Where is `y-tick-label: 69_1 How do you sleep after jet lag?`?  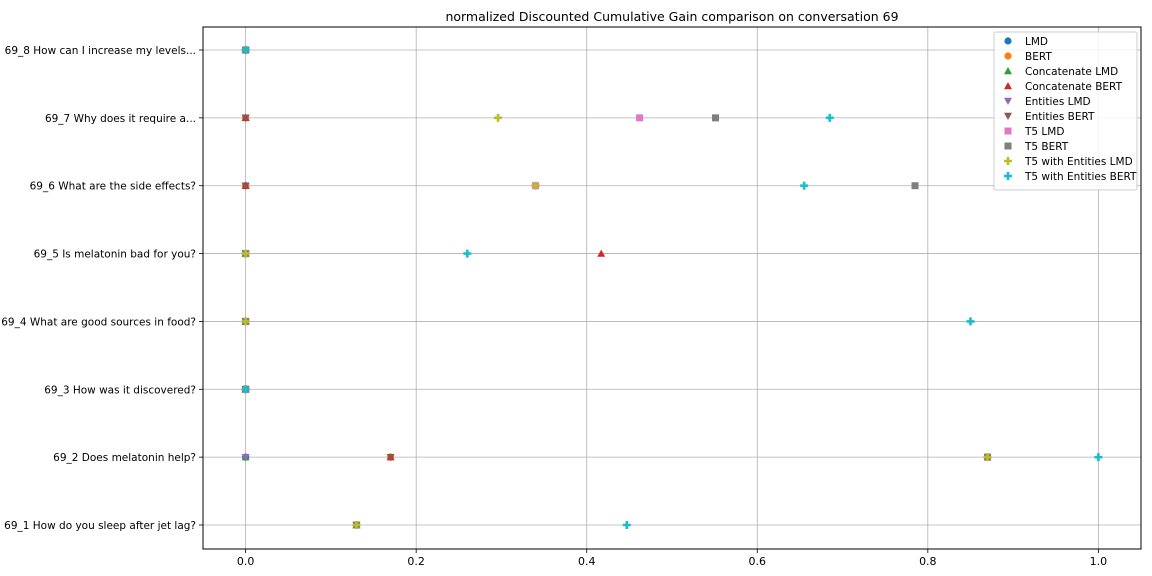
y-tick-label: 69_1 How do you sleep after jet lag? is located at coordinates (100, 526).